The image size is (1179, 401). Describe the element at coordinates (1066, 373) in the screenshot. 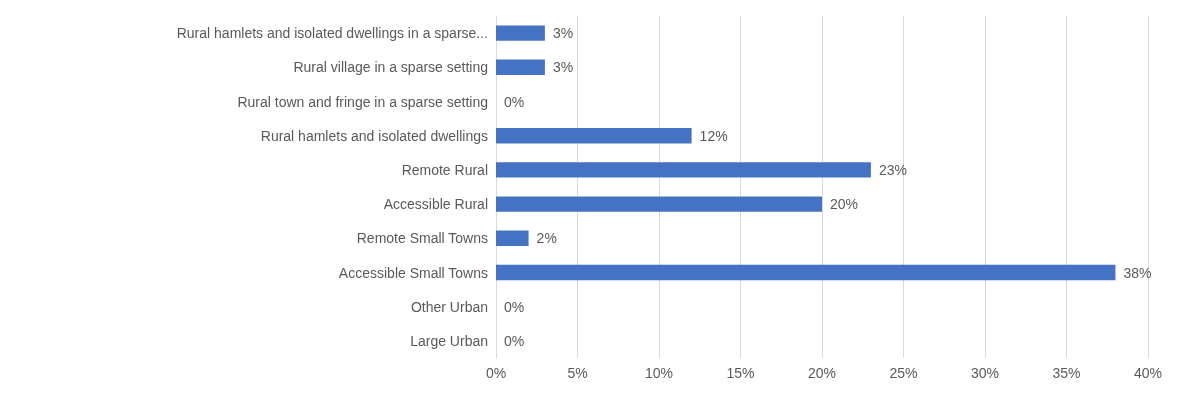

I see `x-tick-label: 35%` at that location.